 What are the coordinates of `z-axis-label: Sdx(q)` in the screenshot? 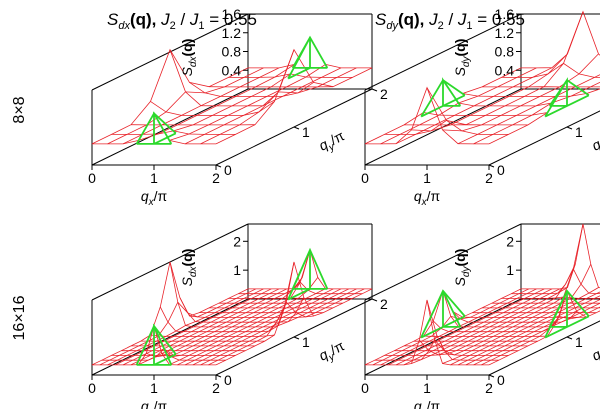 It's located at (189, 268).